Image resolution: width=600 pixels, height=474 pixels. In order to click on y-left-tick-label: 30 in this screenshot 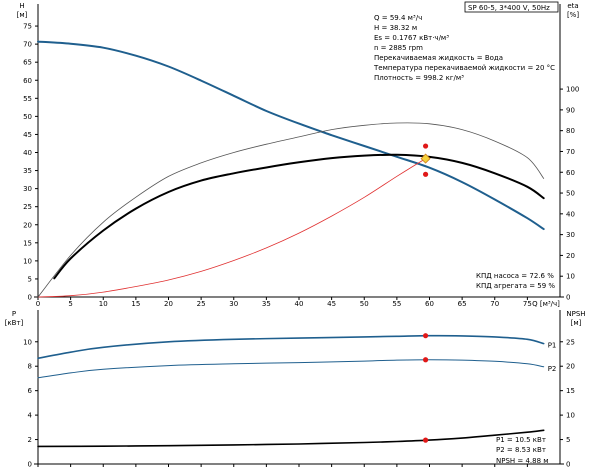, I will do `click(27, 189)`.